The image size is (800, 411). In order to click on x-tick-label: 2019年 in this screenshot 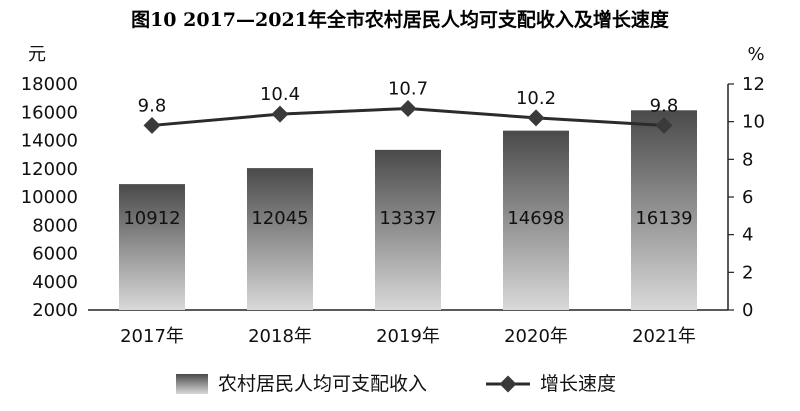, I will do `click(408, 336)`.